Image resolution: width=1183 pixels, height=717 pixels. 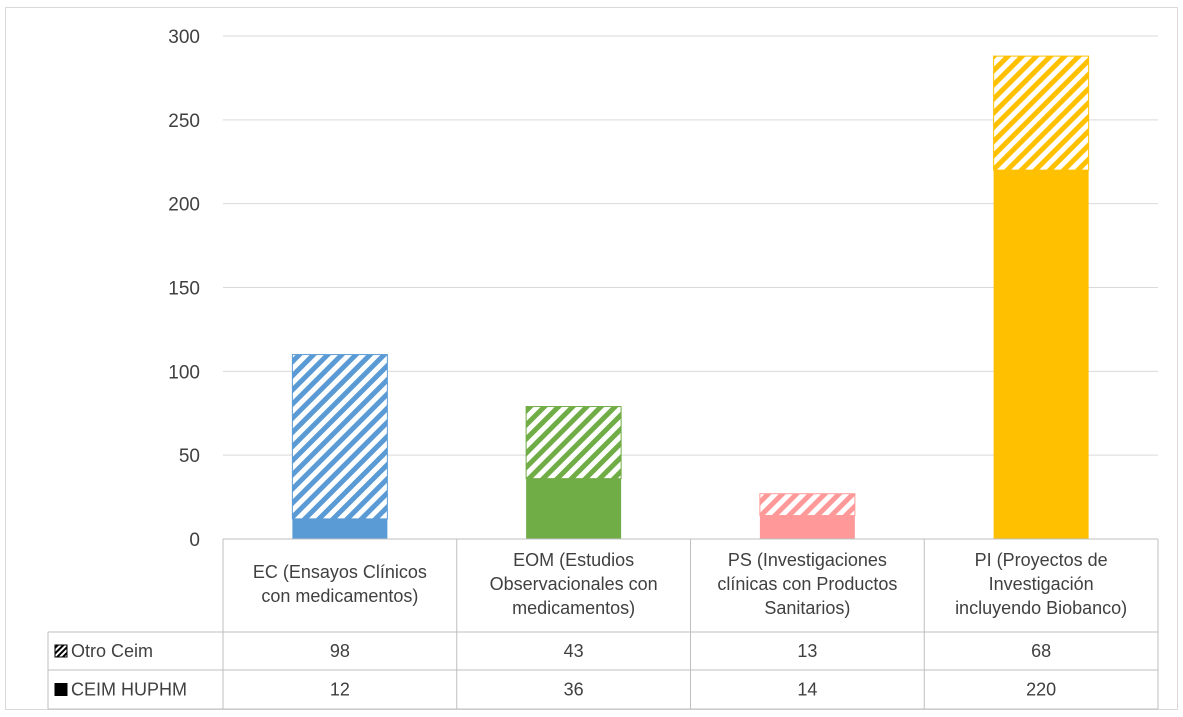 What do you see at coordinates (1041, 608) in the screenshot?
I see `category-label: incluyendo Biobanco)` at bounding box center [1041, 608].